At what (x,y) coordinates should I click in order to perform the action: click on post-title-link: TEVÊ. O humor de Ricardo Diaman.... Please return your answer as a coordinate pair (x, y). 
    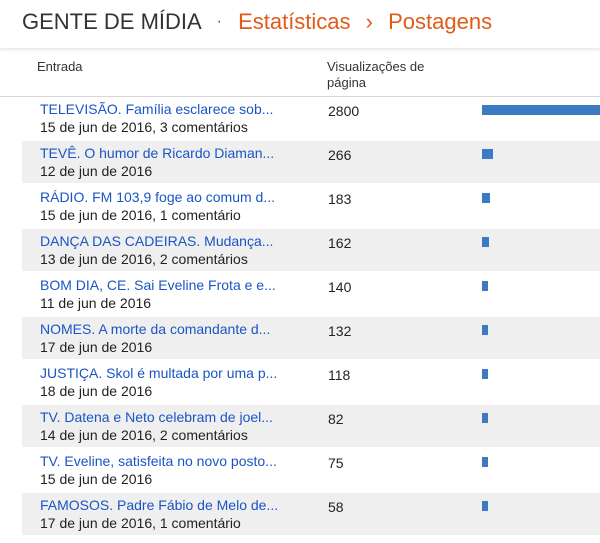
    Looking at the image, I should click on (157, 153).